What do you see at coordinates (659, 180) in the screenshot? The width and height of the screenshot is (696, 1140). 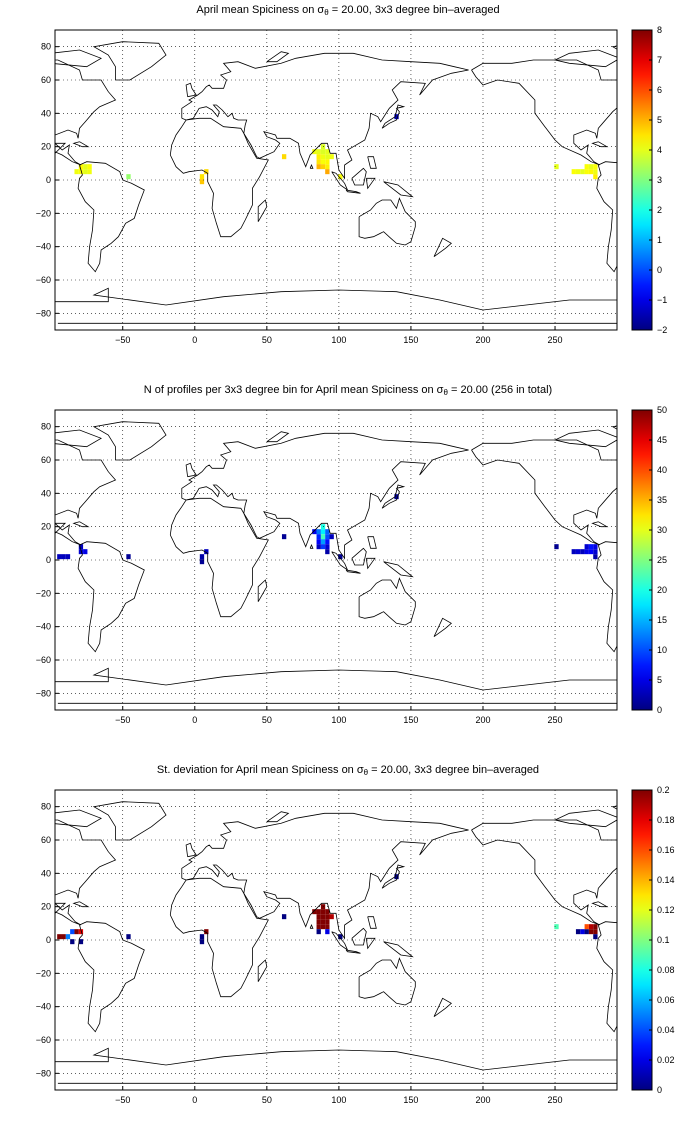 I see `colorbar-tick-label: 3` at bounding box center [659, 180].